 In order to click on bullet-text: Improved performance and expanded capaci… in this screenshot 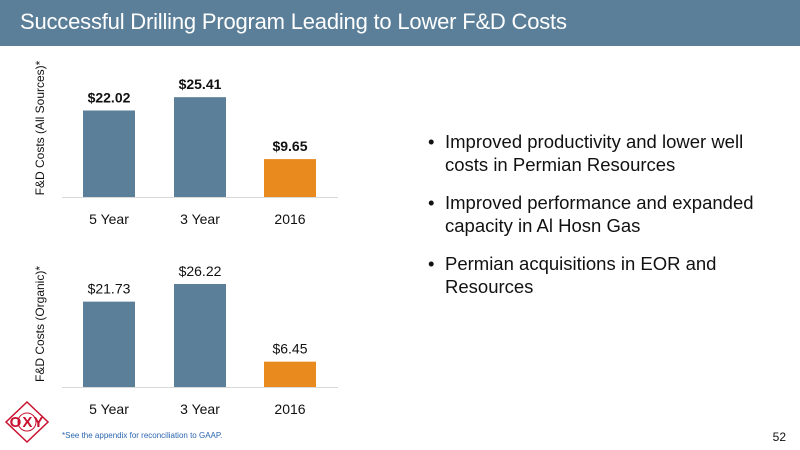, I will do `click(599, 214)`.